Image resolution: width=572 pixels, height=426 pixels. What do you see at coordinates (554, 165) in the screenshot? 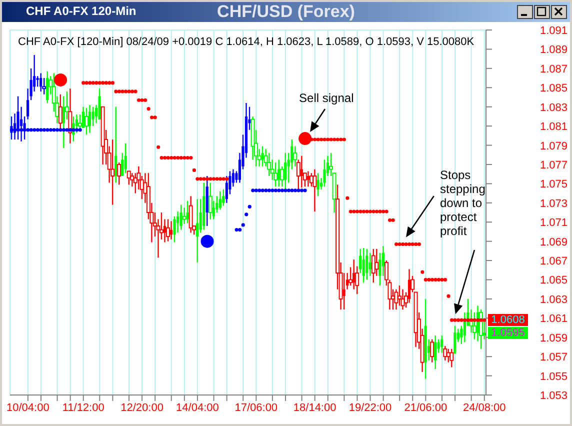
I see `y-tick-label: 1.077` at bounding box center [554, 165].